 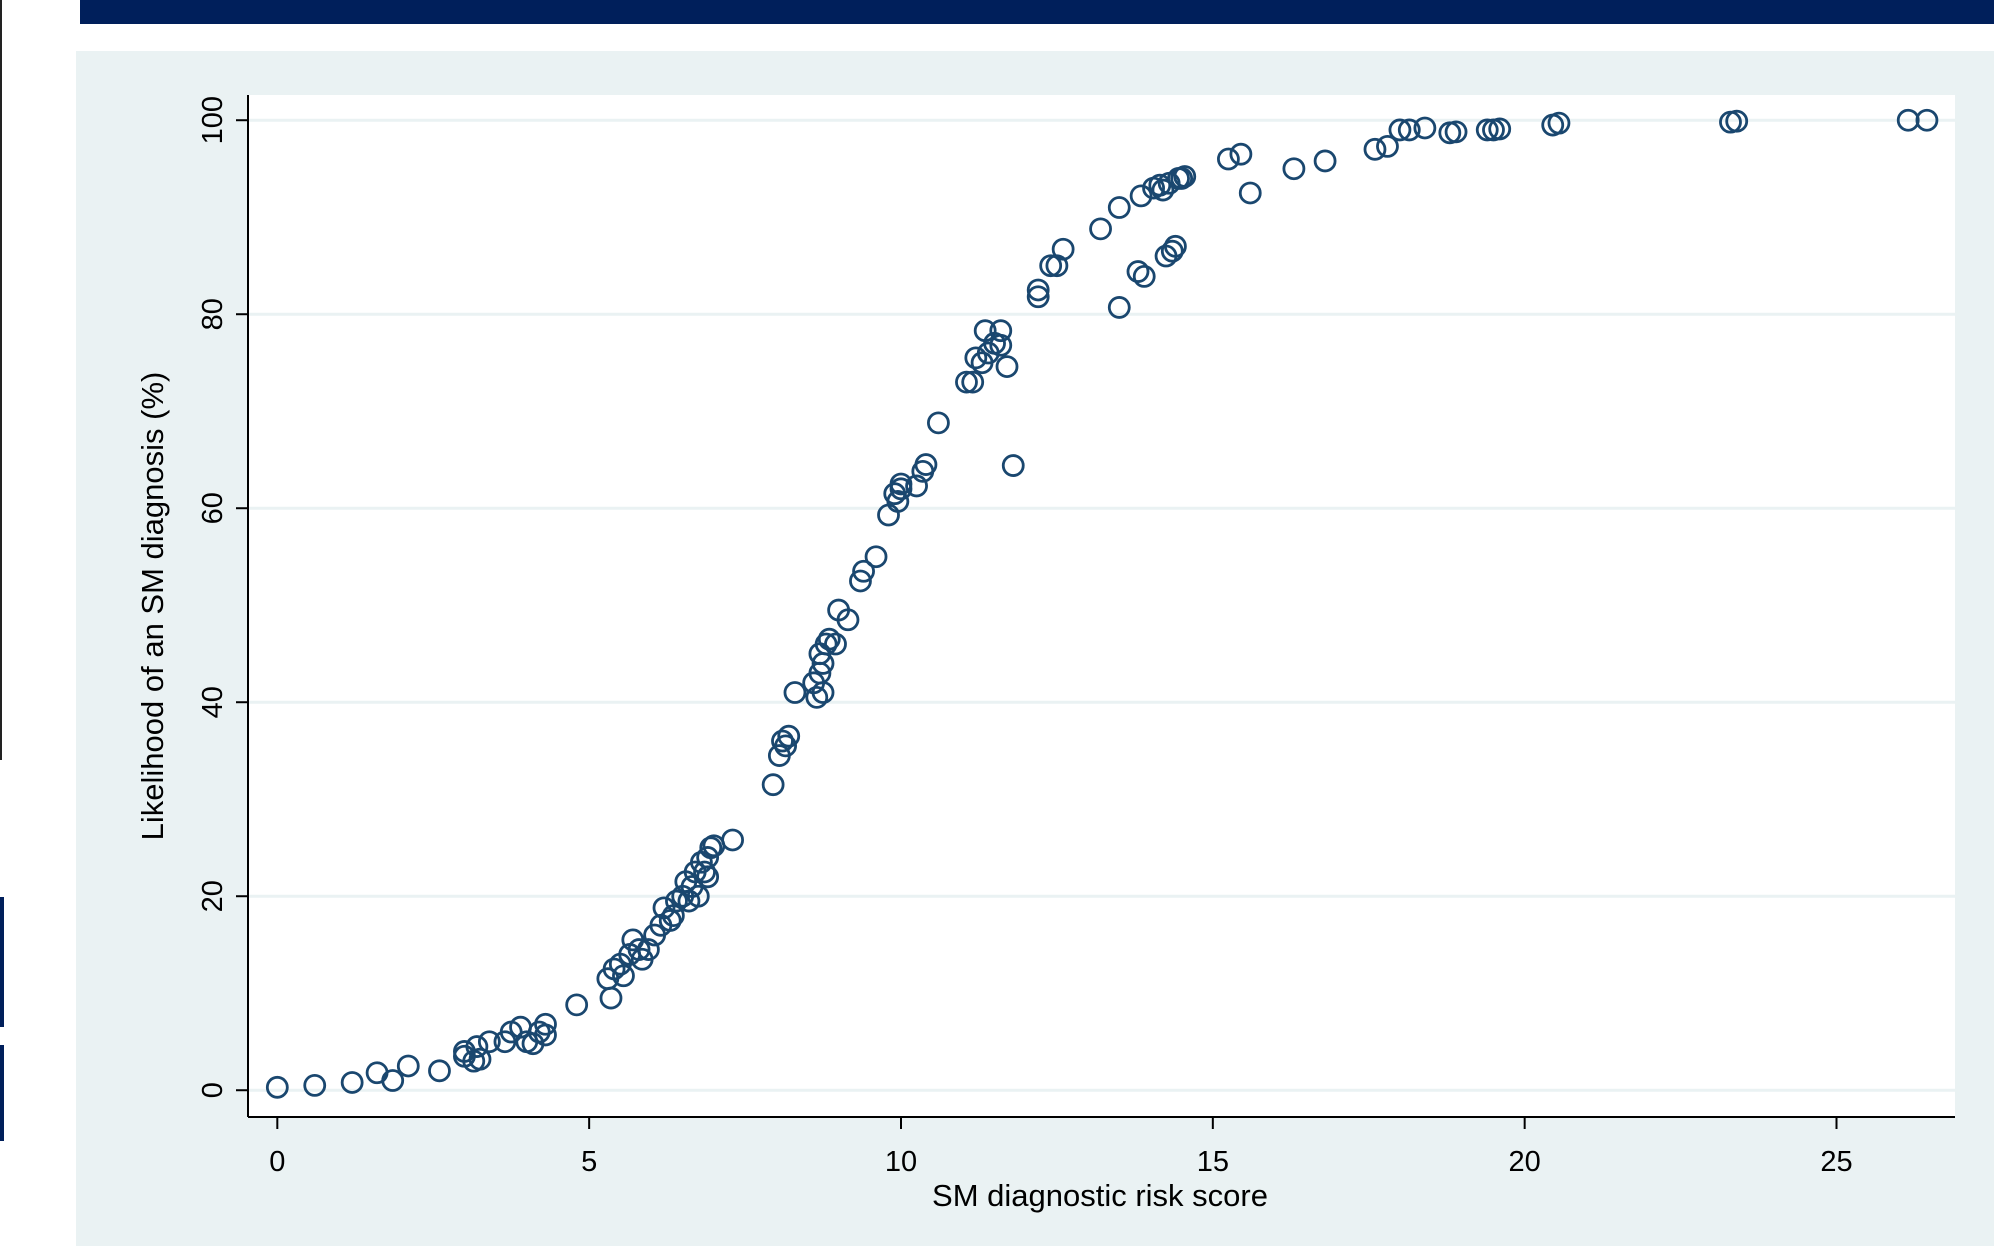 I want to click on header-bar, so click(x=1037, y=12).